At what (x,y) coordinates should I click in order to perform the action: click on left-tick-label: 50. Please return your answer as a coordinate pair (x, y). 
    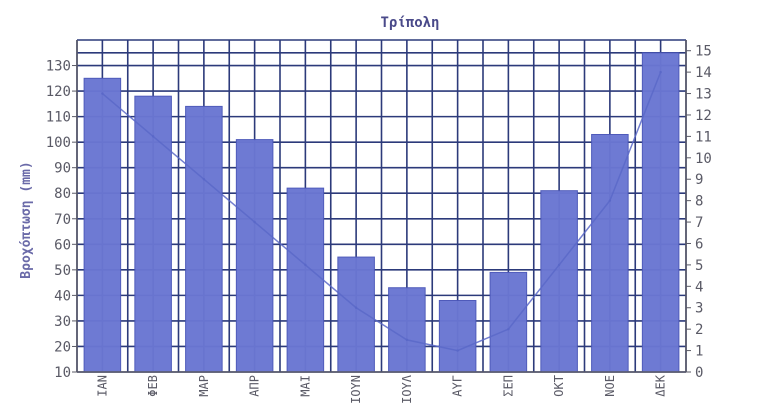
    Looking at the image, I should click on (62, 271).